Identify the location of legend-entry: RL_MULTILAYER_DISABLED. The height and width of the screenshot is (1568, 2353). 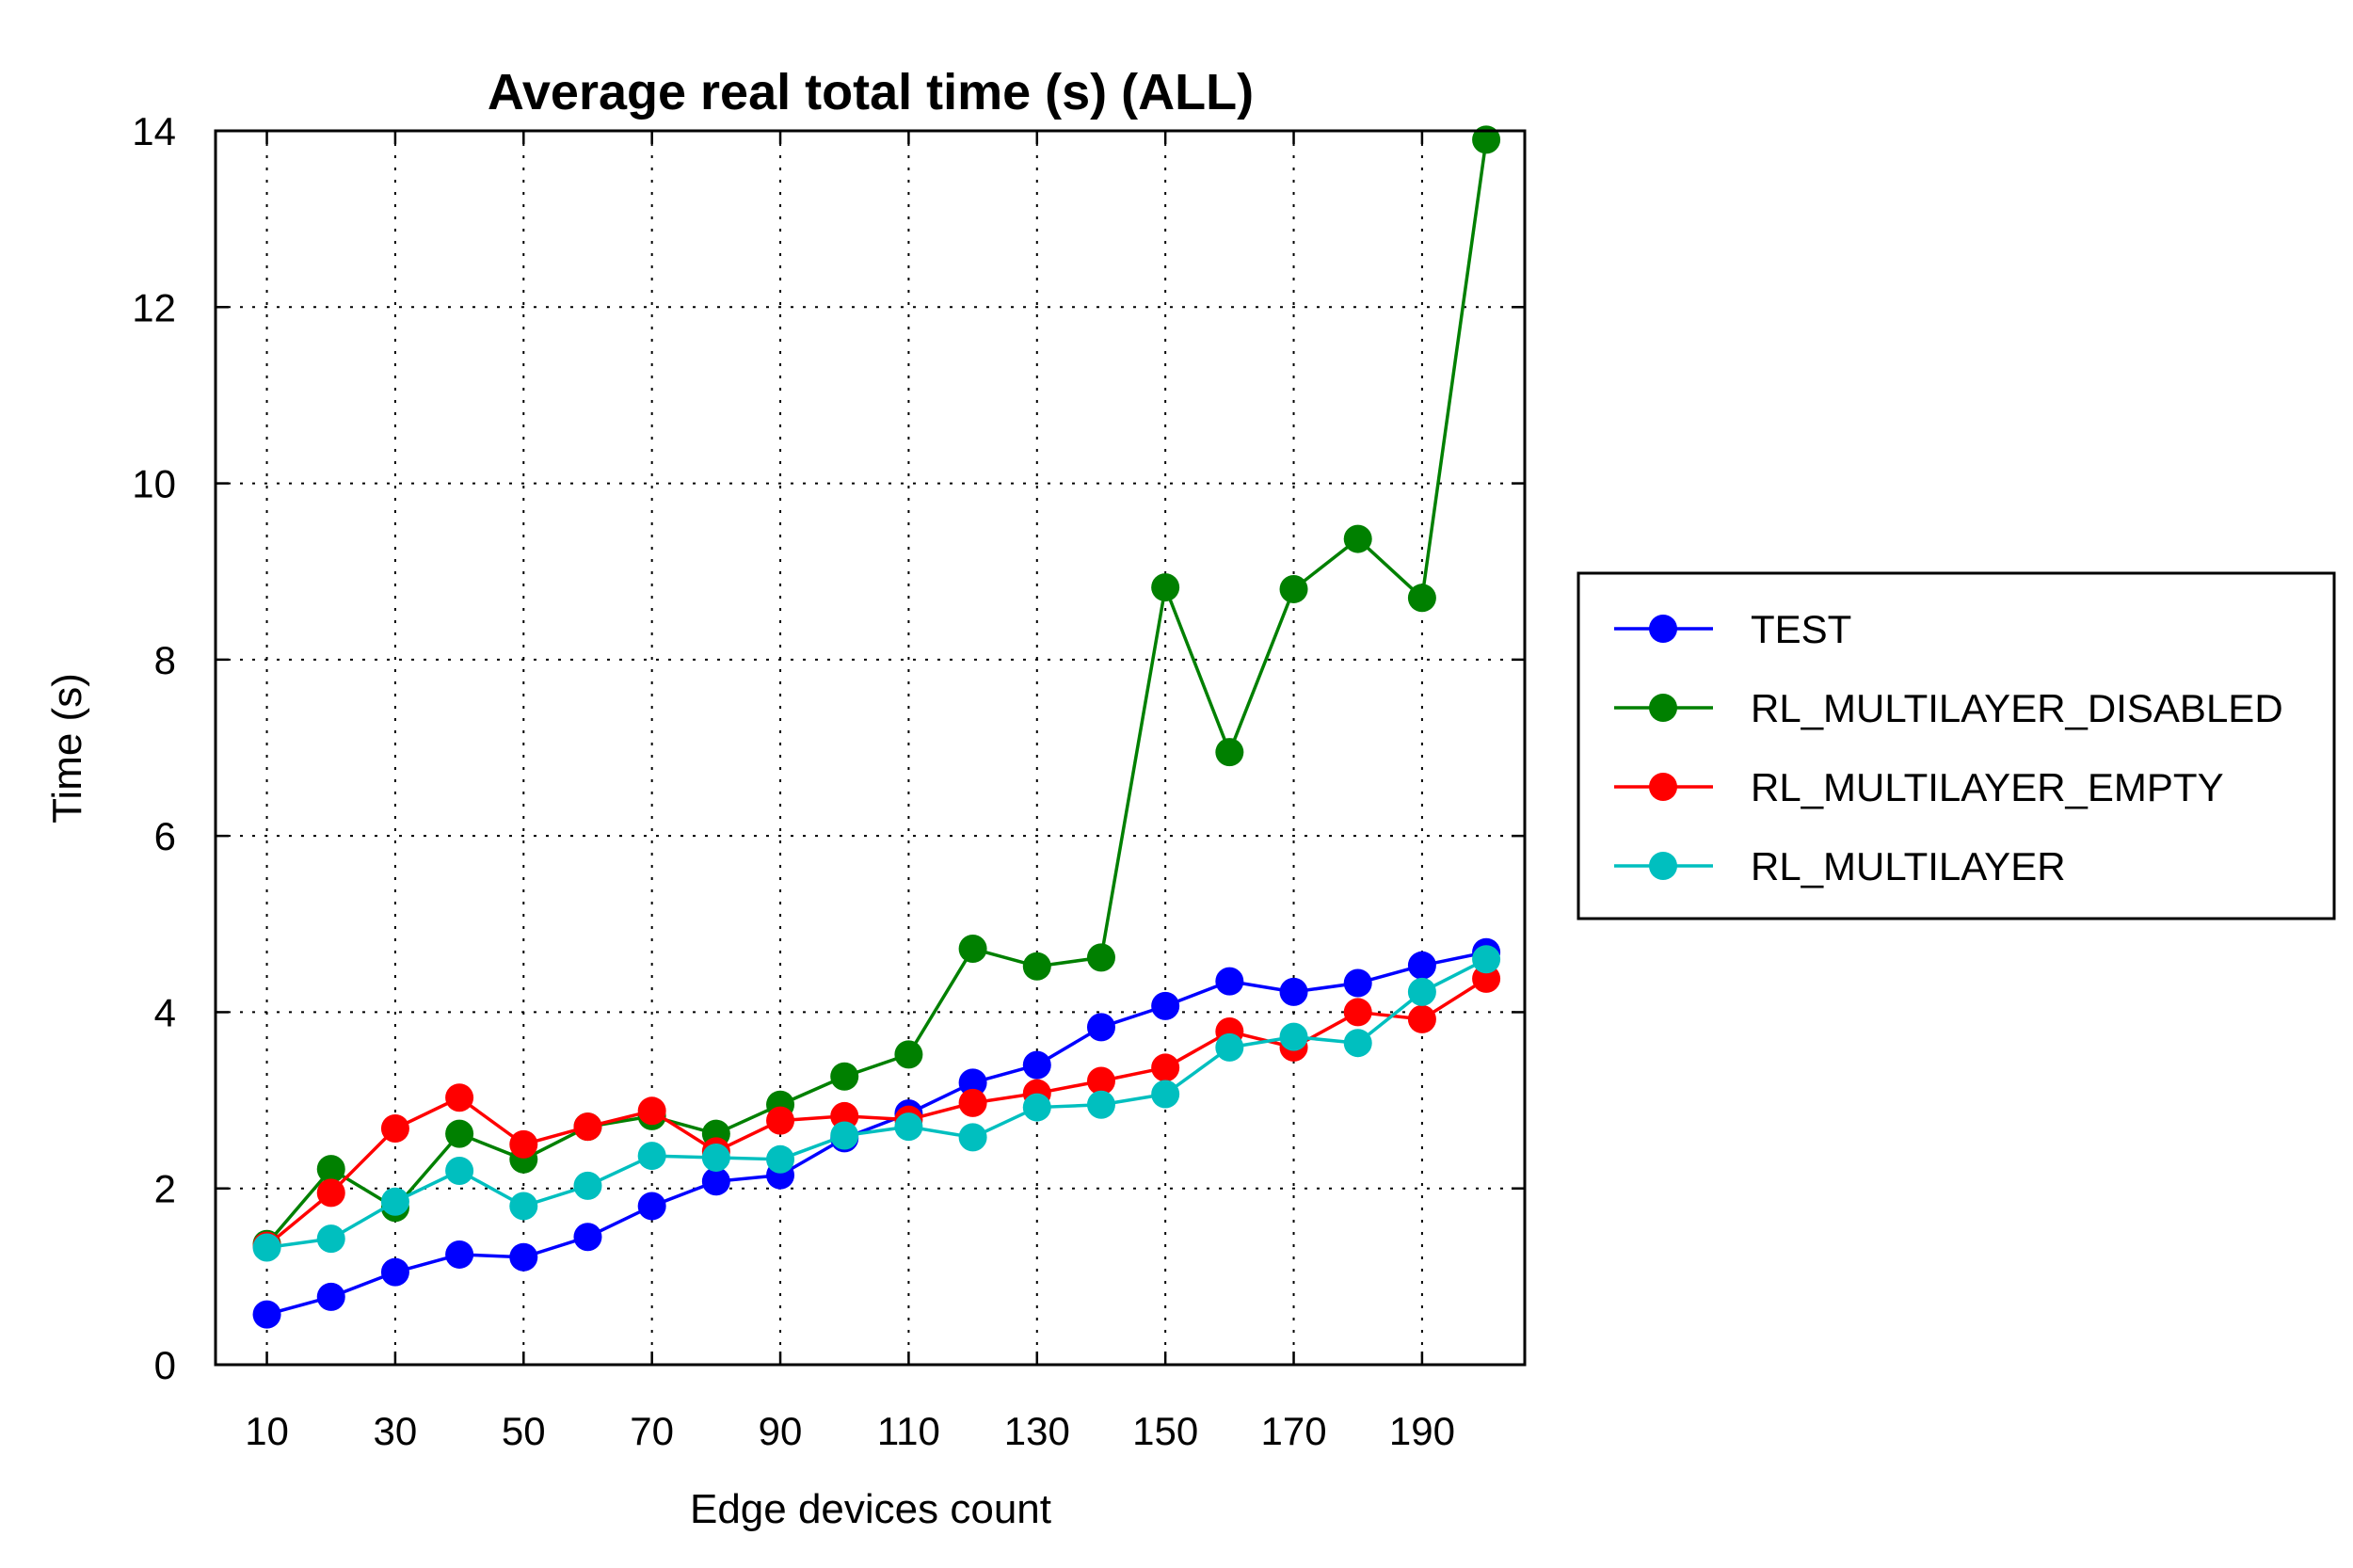
(1949, 708).